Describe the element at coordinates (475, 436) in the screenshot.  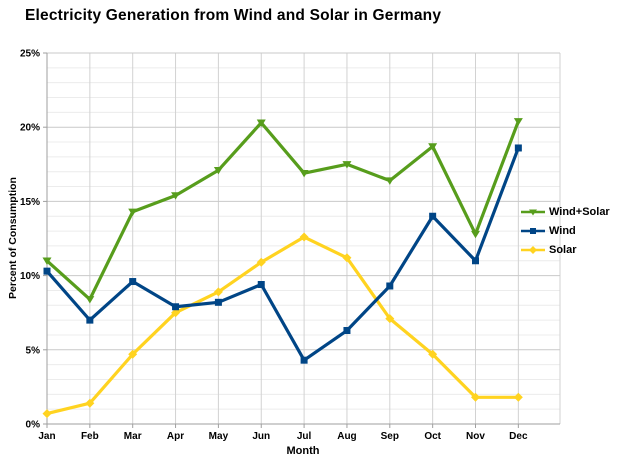
I see `x-tick-label: Nov` at that location.